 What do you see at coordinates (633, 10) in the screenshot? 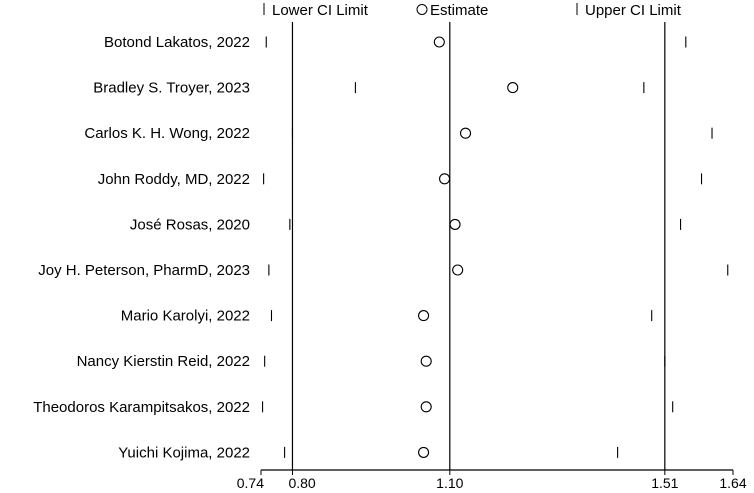
I see `legend-upper-label: Upper CI Limit` at bounding box center [633, 10].